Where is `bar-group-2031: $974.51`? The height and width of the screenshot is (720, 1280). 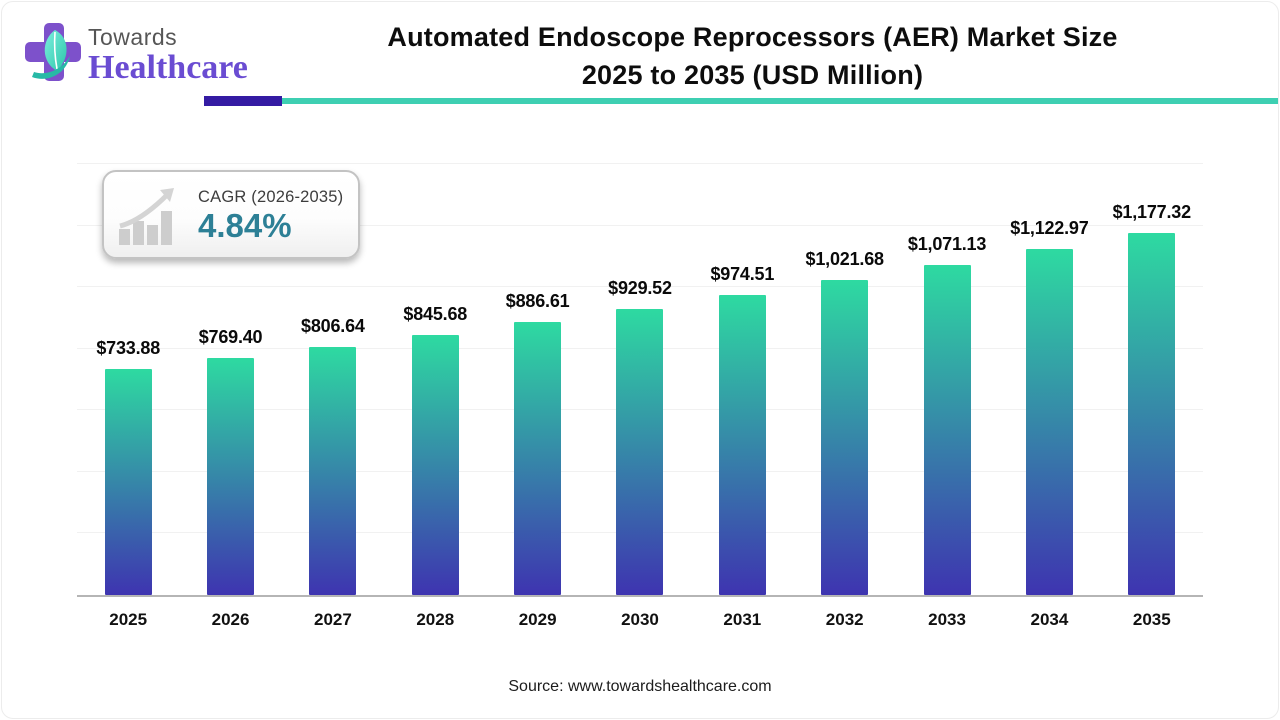
bar-group-2031: $974.51 is located at coordinates (742, 380).